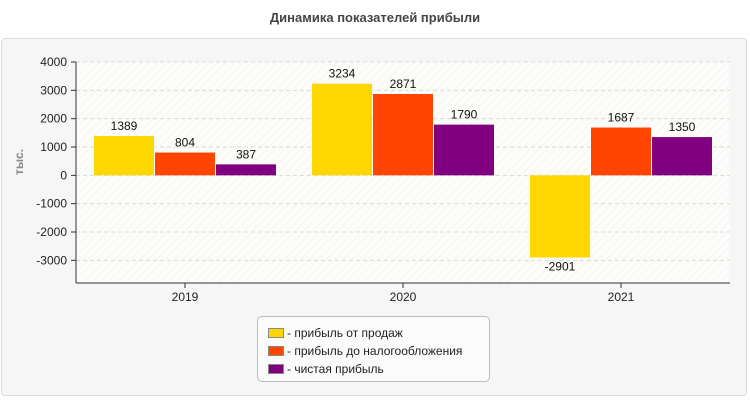 The image size is (750, 400). What do you see at coordinates (124, 126) in the screenshot?
I see `data-label: 1389` at bounding box center [124, 126].